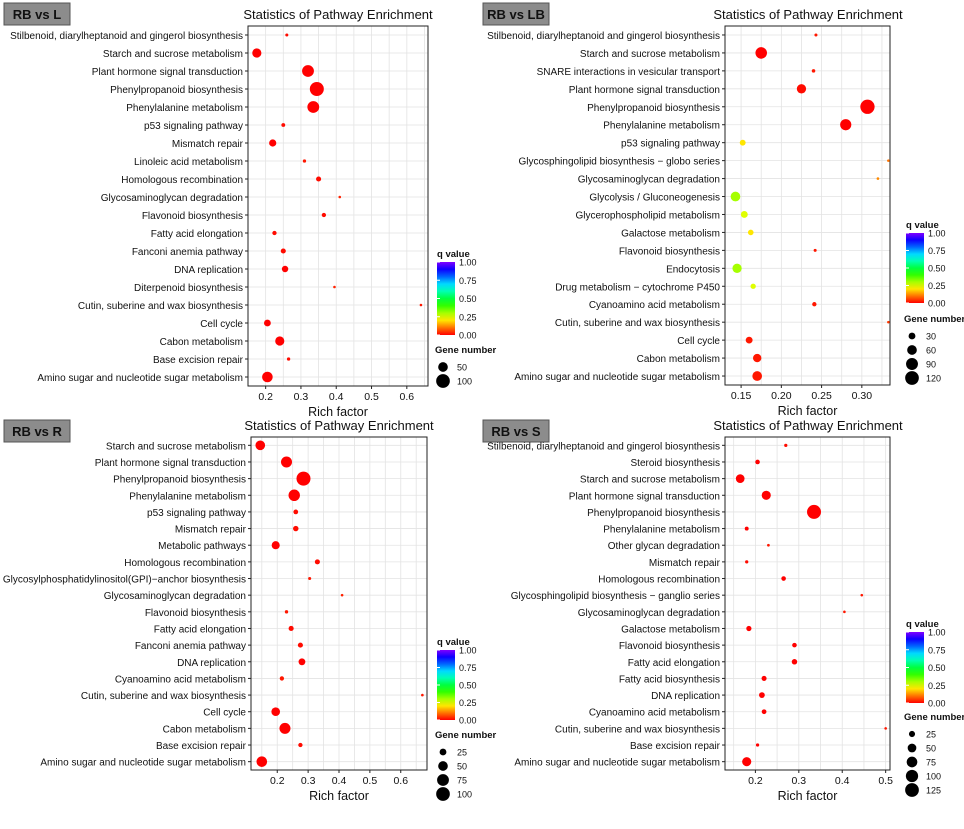 The image size is (964, 829). I want to click on panel-tag: RB vs S, so click(515, 431).